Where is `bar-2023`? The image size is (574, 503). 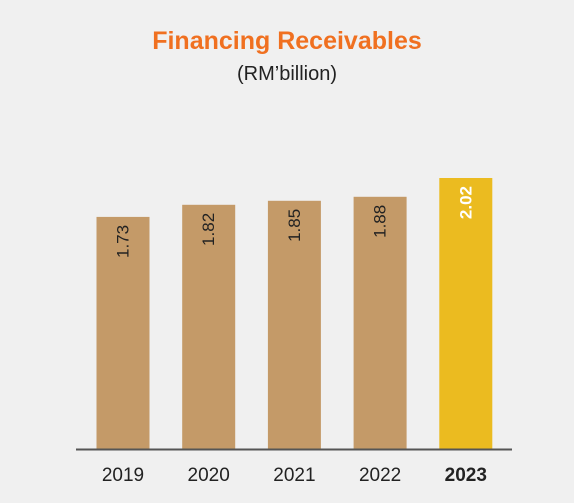 bar-2023 is located at coordinates (466, 313).